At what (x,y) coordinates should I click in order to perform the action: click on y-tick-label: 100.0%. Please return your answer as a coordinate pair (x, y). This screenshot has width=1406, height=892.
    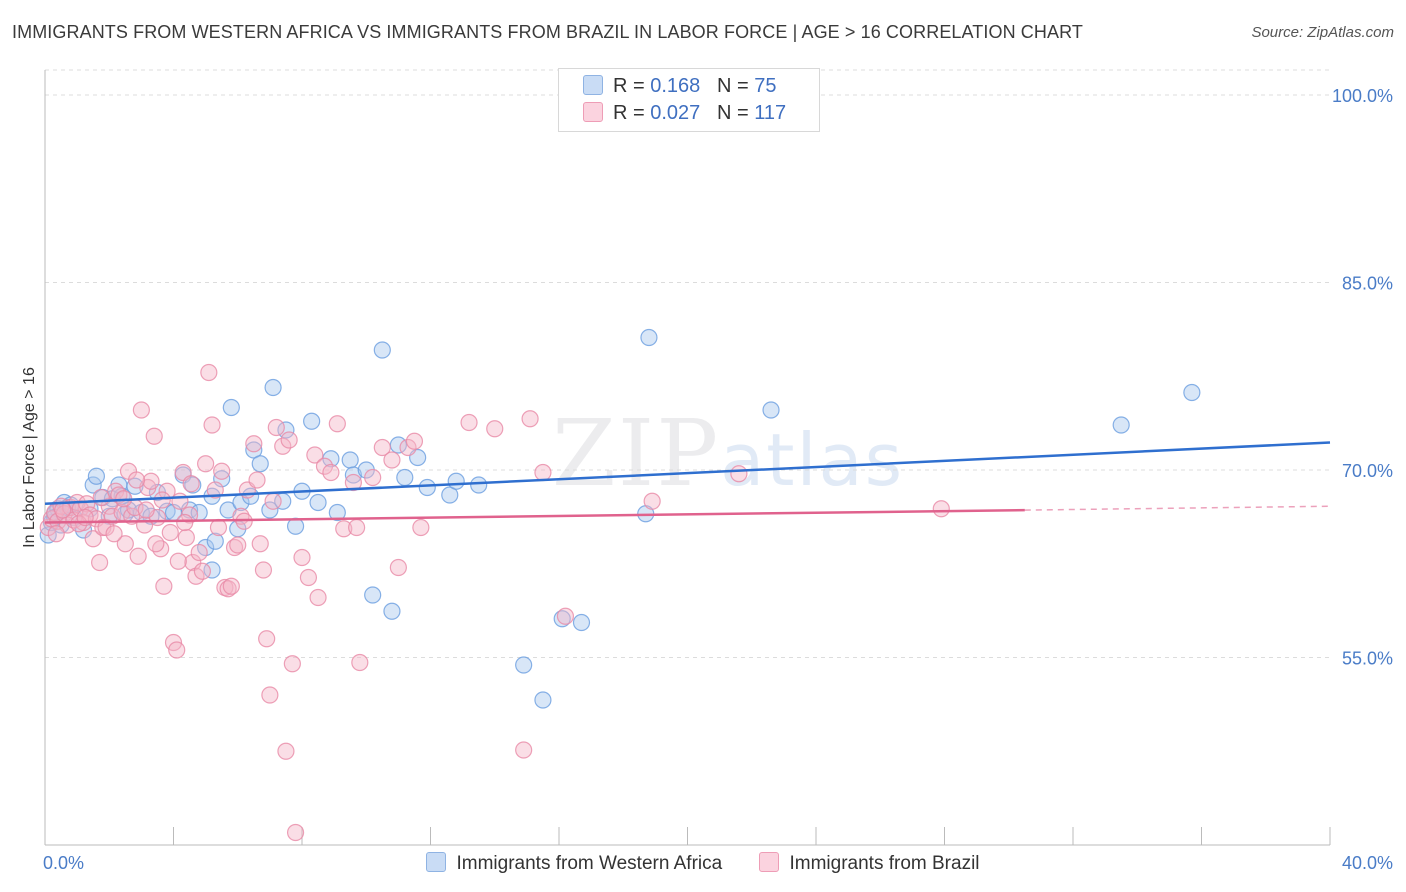
    Looking at the image, I should click on (1362, 96).